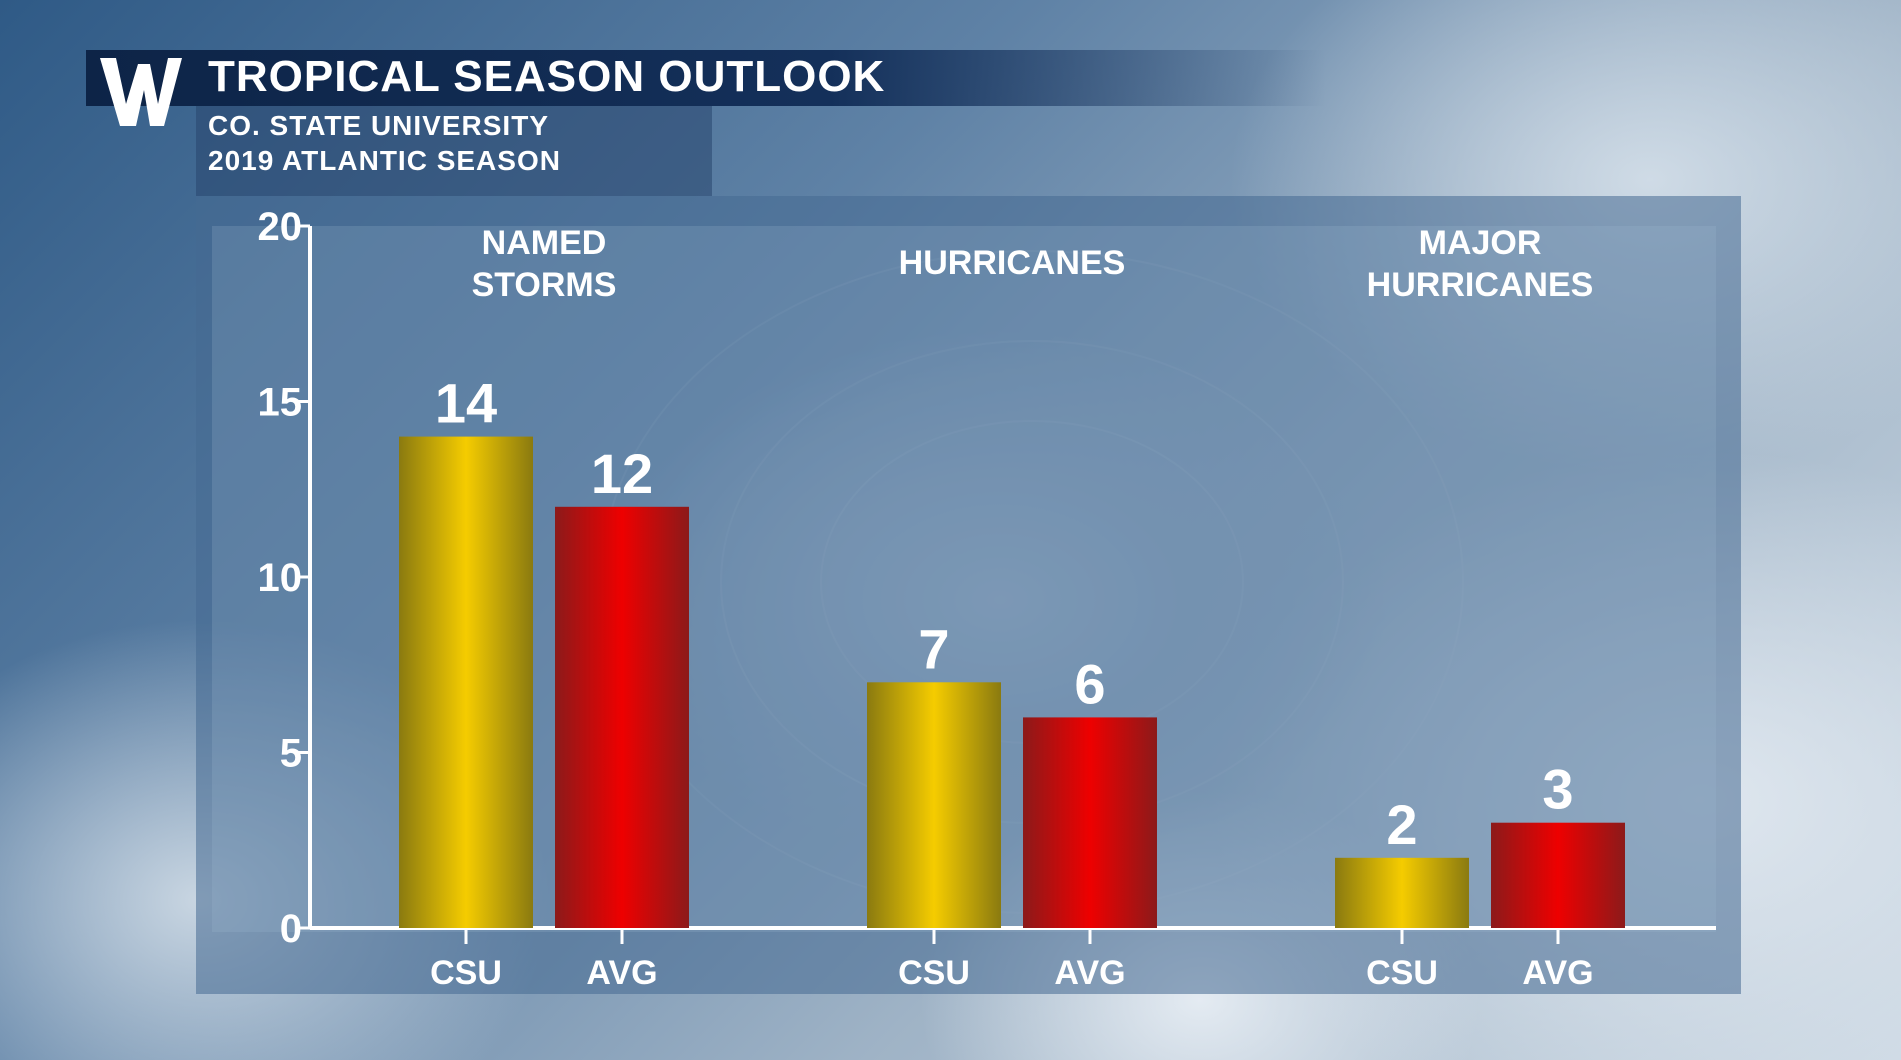 This screenshot has height=1060, width=1901. I want to click on bar-value-label: 12, so click(622, 473).